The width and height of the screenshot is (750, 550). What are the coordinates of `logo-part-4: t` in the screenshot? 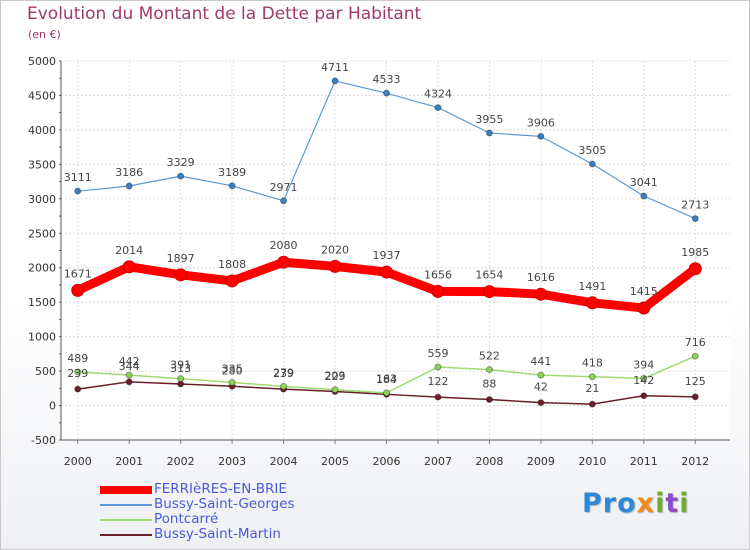 It's located at (672, 503).